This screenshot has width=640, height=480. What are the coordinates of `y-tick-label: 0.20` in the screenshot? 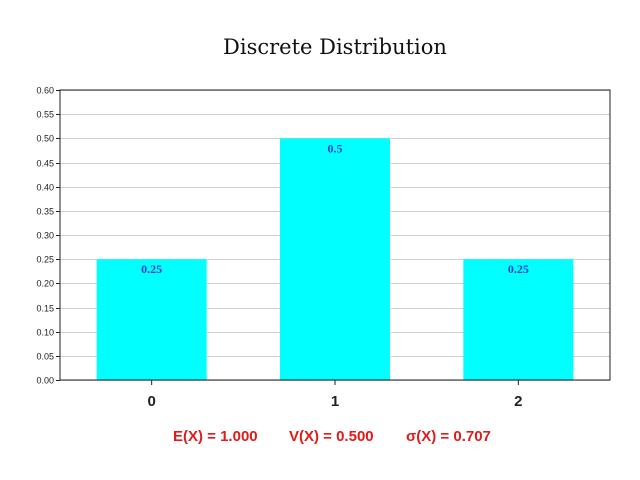 It's located at (45, 284).